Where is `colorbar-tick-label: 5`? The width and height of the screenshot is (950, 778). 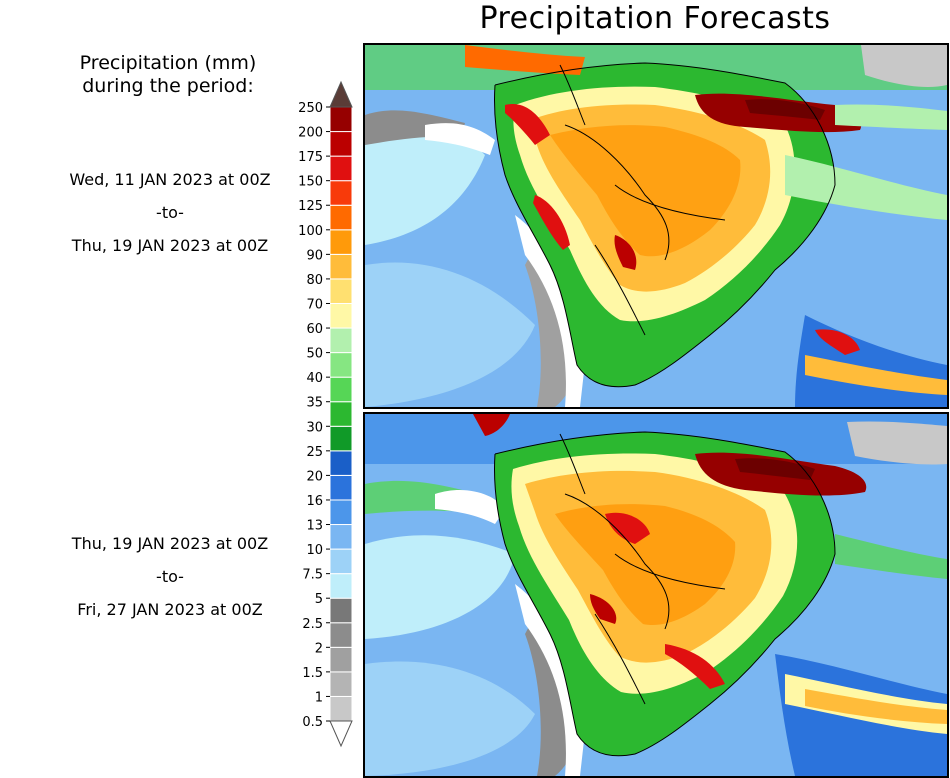
colorbar-tick-label: 5 is located at coordinates (319, 599).